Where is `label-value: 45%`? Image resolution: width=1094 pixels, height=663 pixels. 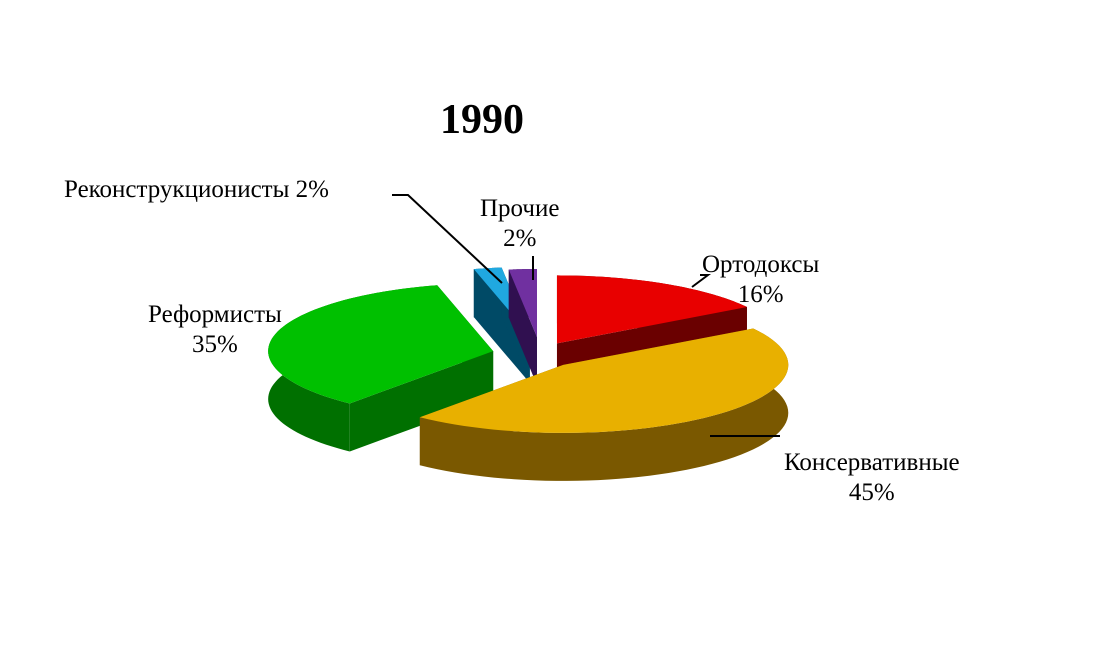 label-value: 45% is located at coordinates (871, 492).